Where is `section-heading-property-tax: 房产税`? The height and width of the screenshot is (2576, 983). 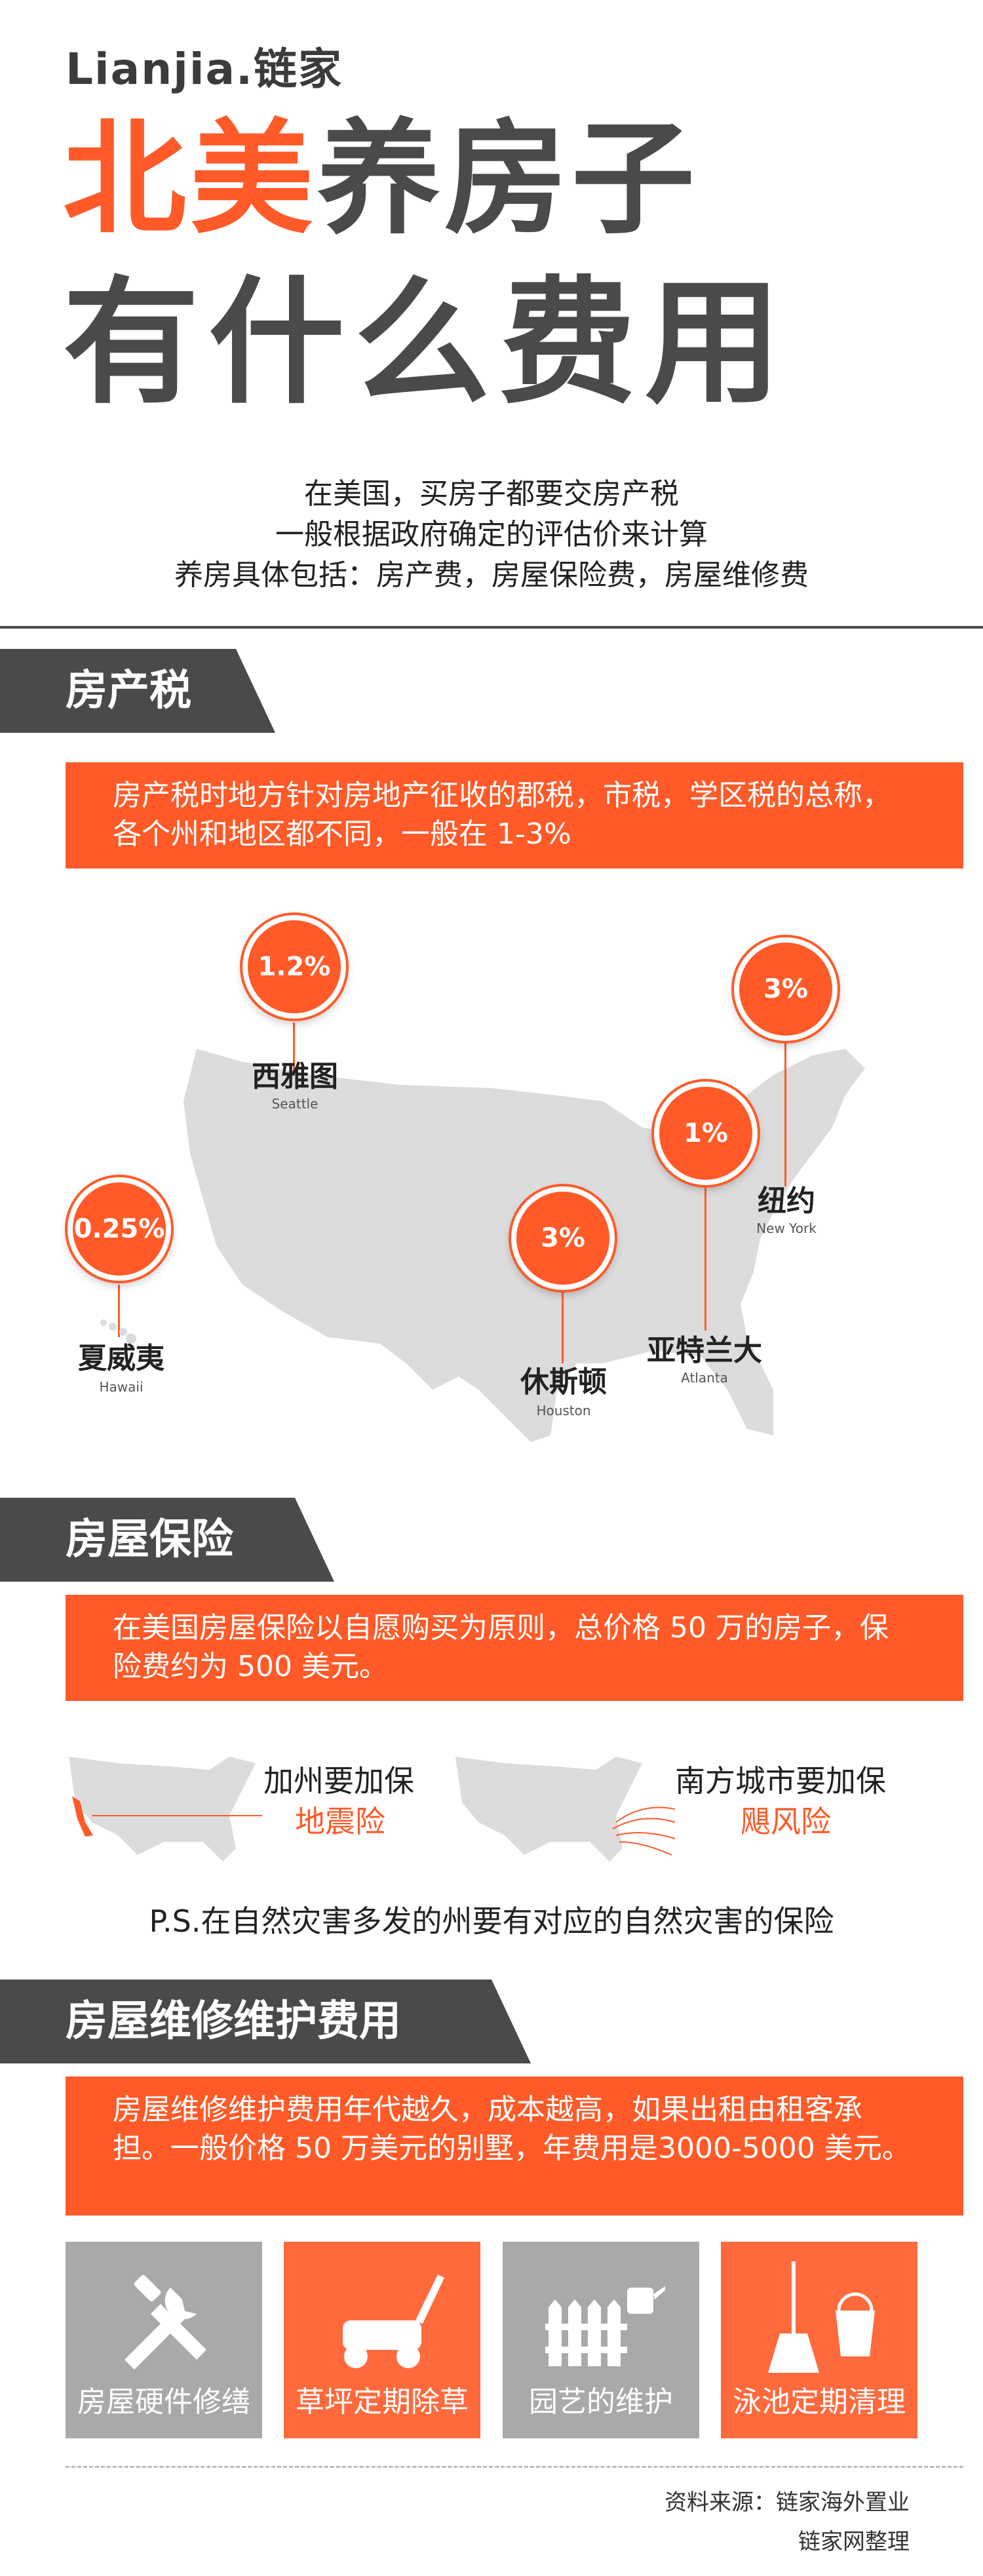 section-heading-property-tax: 房产税 is located at coordinates (137, 691).